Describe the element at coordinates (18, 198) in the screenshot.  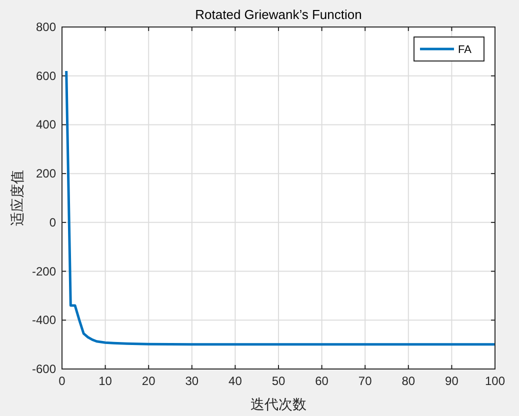
I see `y-axis-title: 适应度值` at that location.